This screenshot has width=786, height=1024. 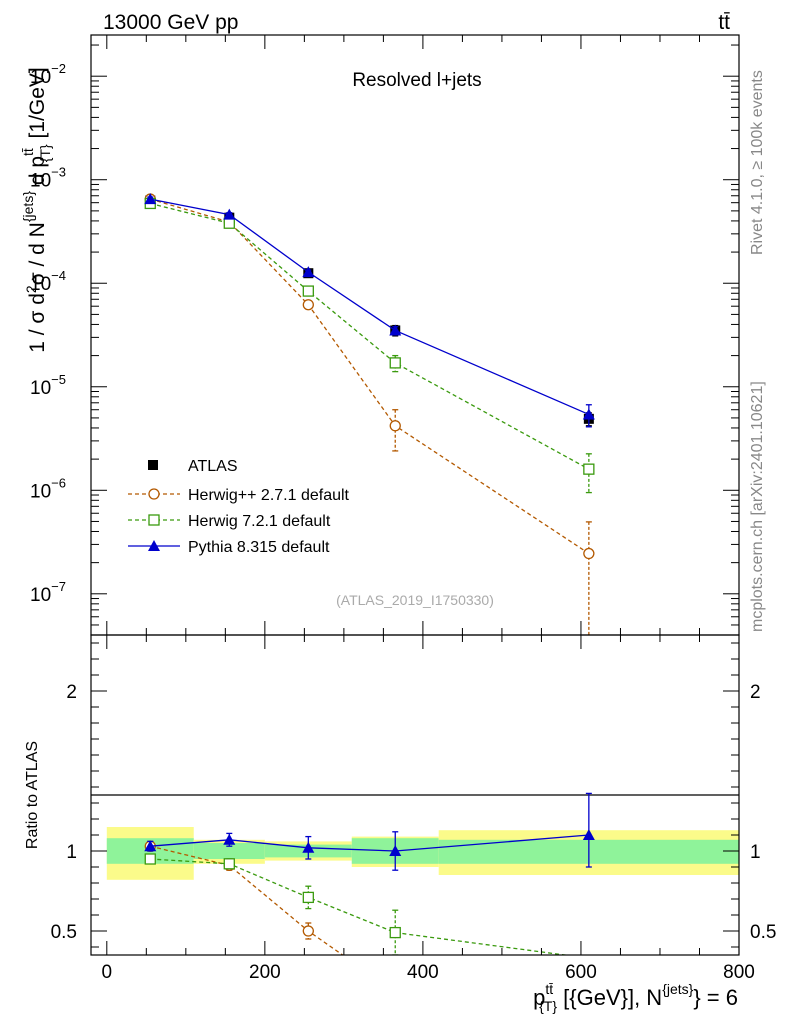 I want to click on ratio-y-tick-label: 2, so click(x=71, y=692).